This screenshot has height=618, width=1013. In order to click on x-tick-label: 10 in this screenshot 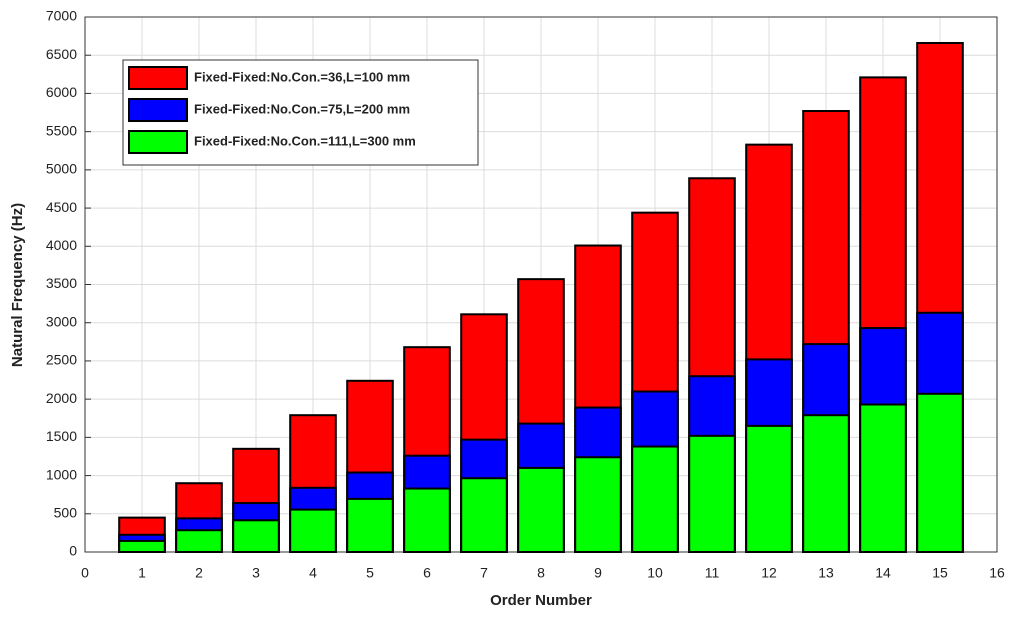, I will do `click(655, 573)`.